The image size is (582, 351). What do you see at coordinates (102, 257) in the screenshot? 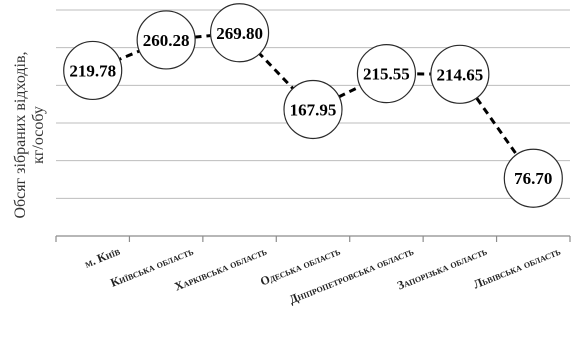
I see `x-tick-label: м. Київ` at bounding box center [102, 257].